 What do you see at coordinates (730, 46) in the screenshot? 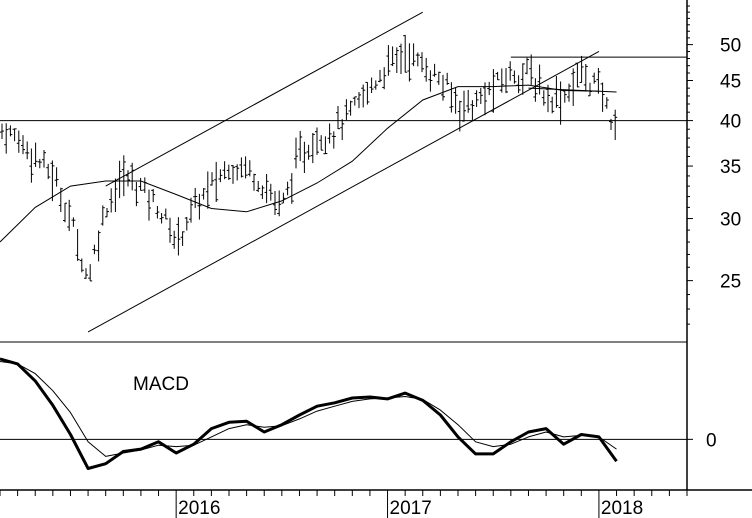
I see `y-tick-label: 50` at bounding box center [730, 46].